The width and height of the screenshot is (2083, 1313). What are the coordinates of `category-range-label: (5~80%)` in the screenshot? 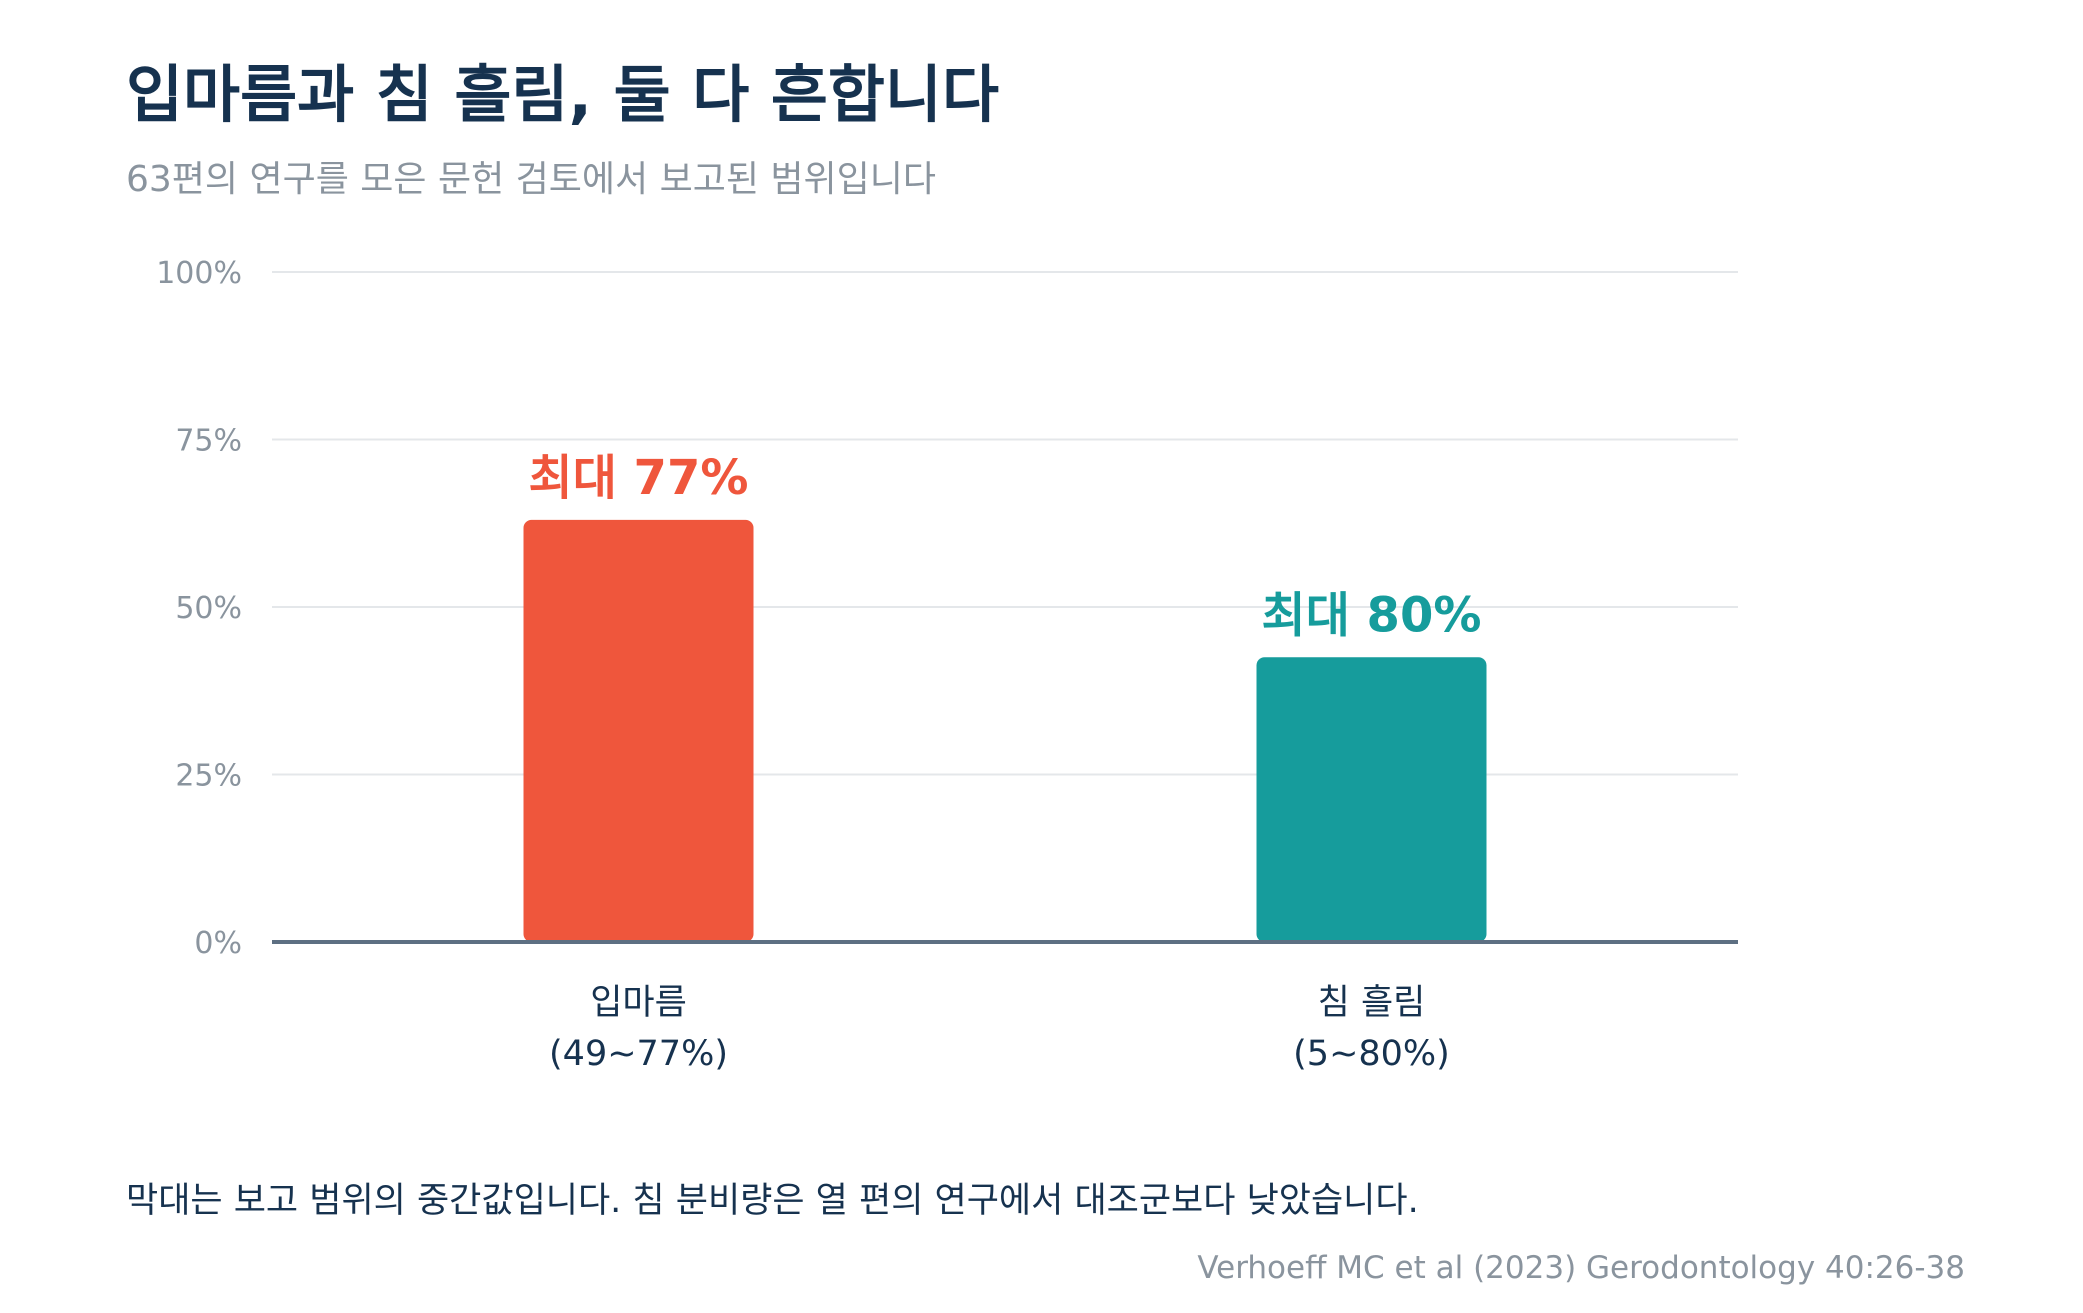 It's located at (1371, 1054).